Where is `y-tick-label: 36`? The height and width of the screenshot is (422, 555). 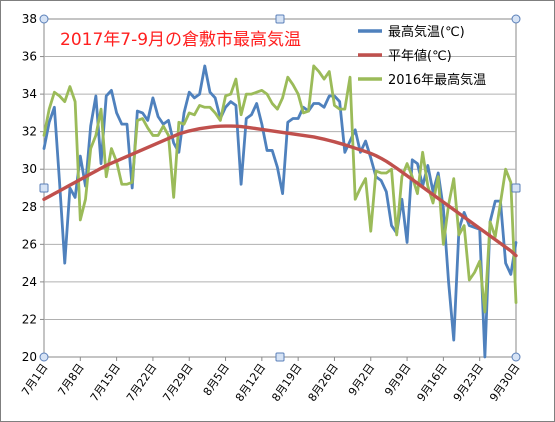
y-tick-label: 36 is located at coordinates (29, 57).